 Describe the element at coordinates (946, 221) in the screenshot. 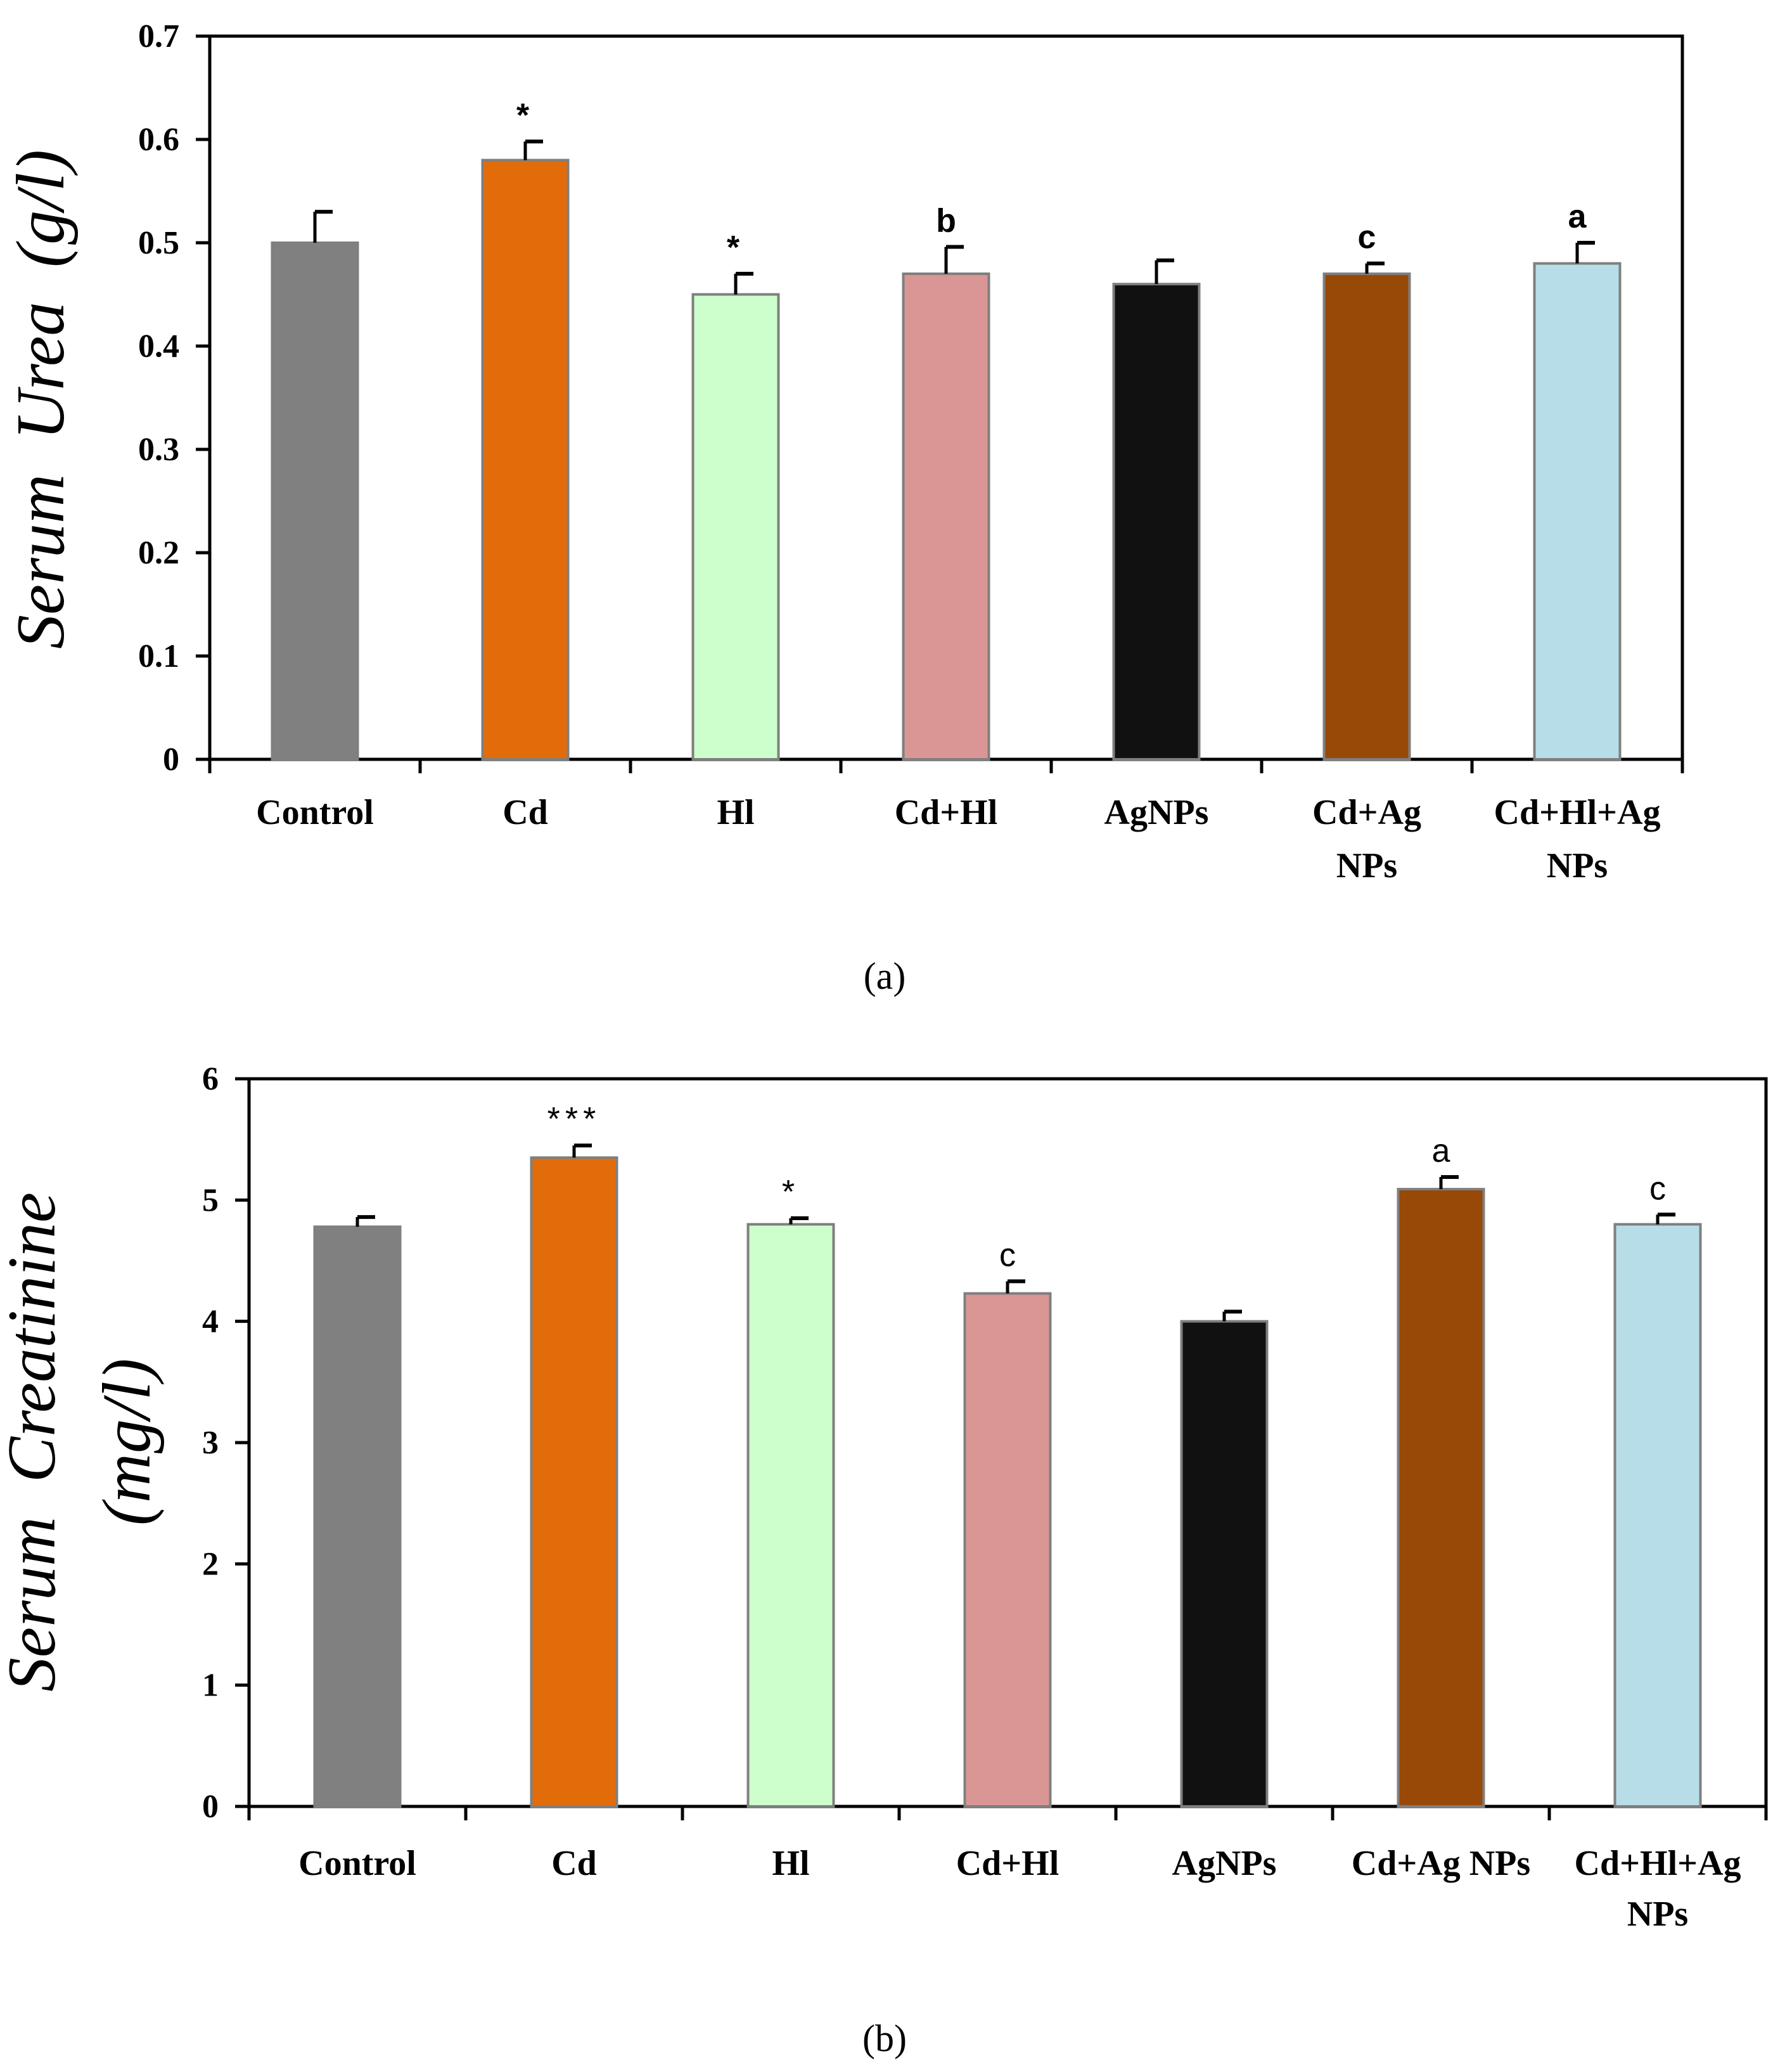

I see `significance-label: b` at that location.